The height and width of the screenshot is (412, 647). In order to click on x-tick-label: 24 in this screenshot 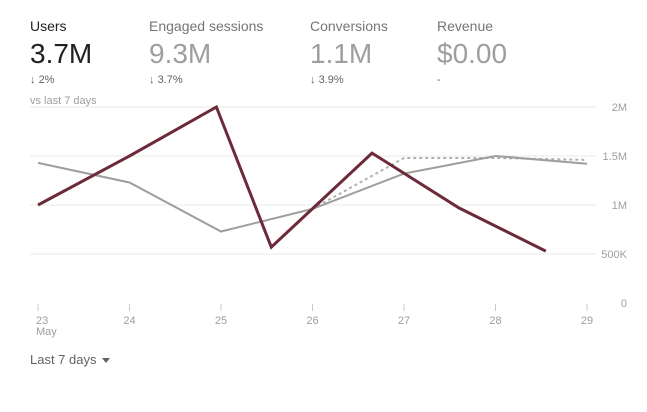, I will do `click(129, 321)`.